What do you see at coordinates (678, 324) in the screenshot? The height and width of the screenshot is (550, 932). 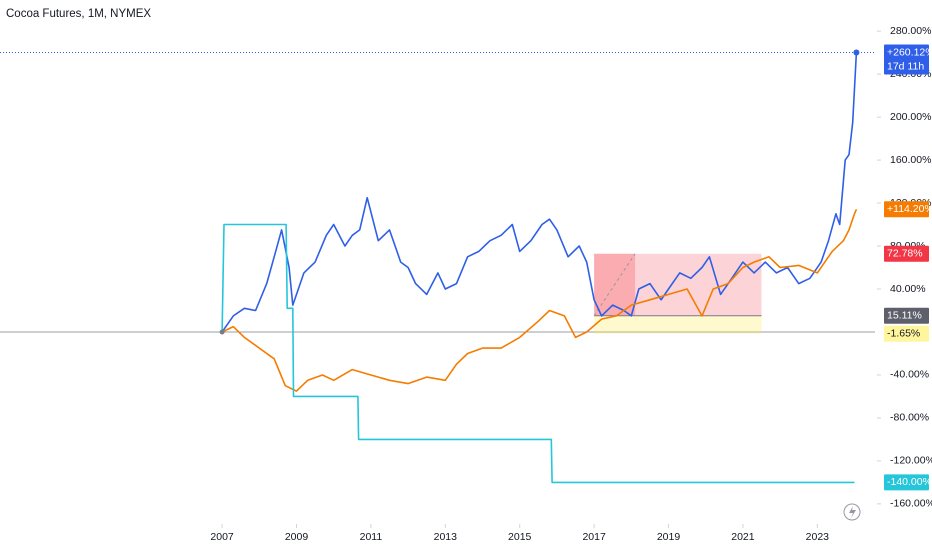 I see `stop-zone` at bounding box center [678, 324].